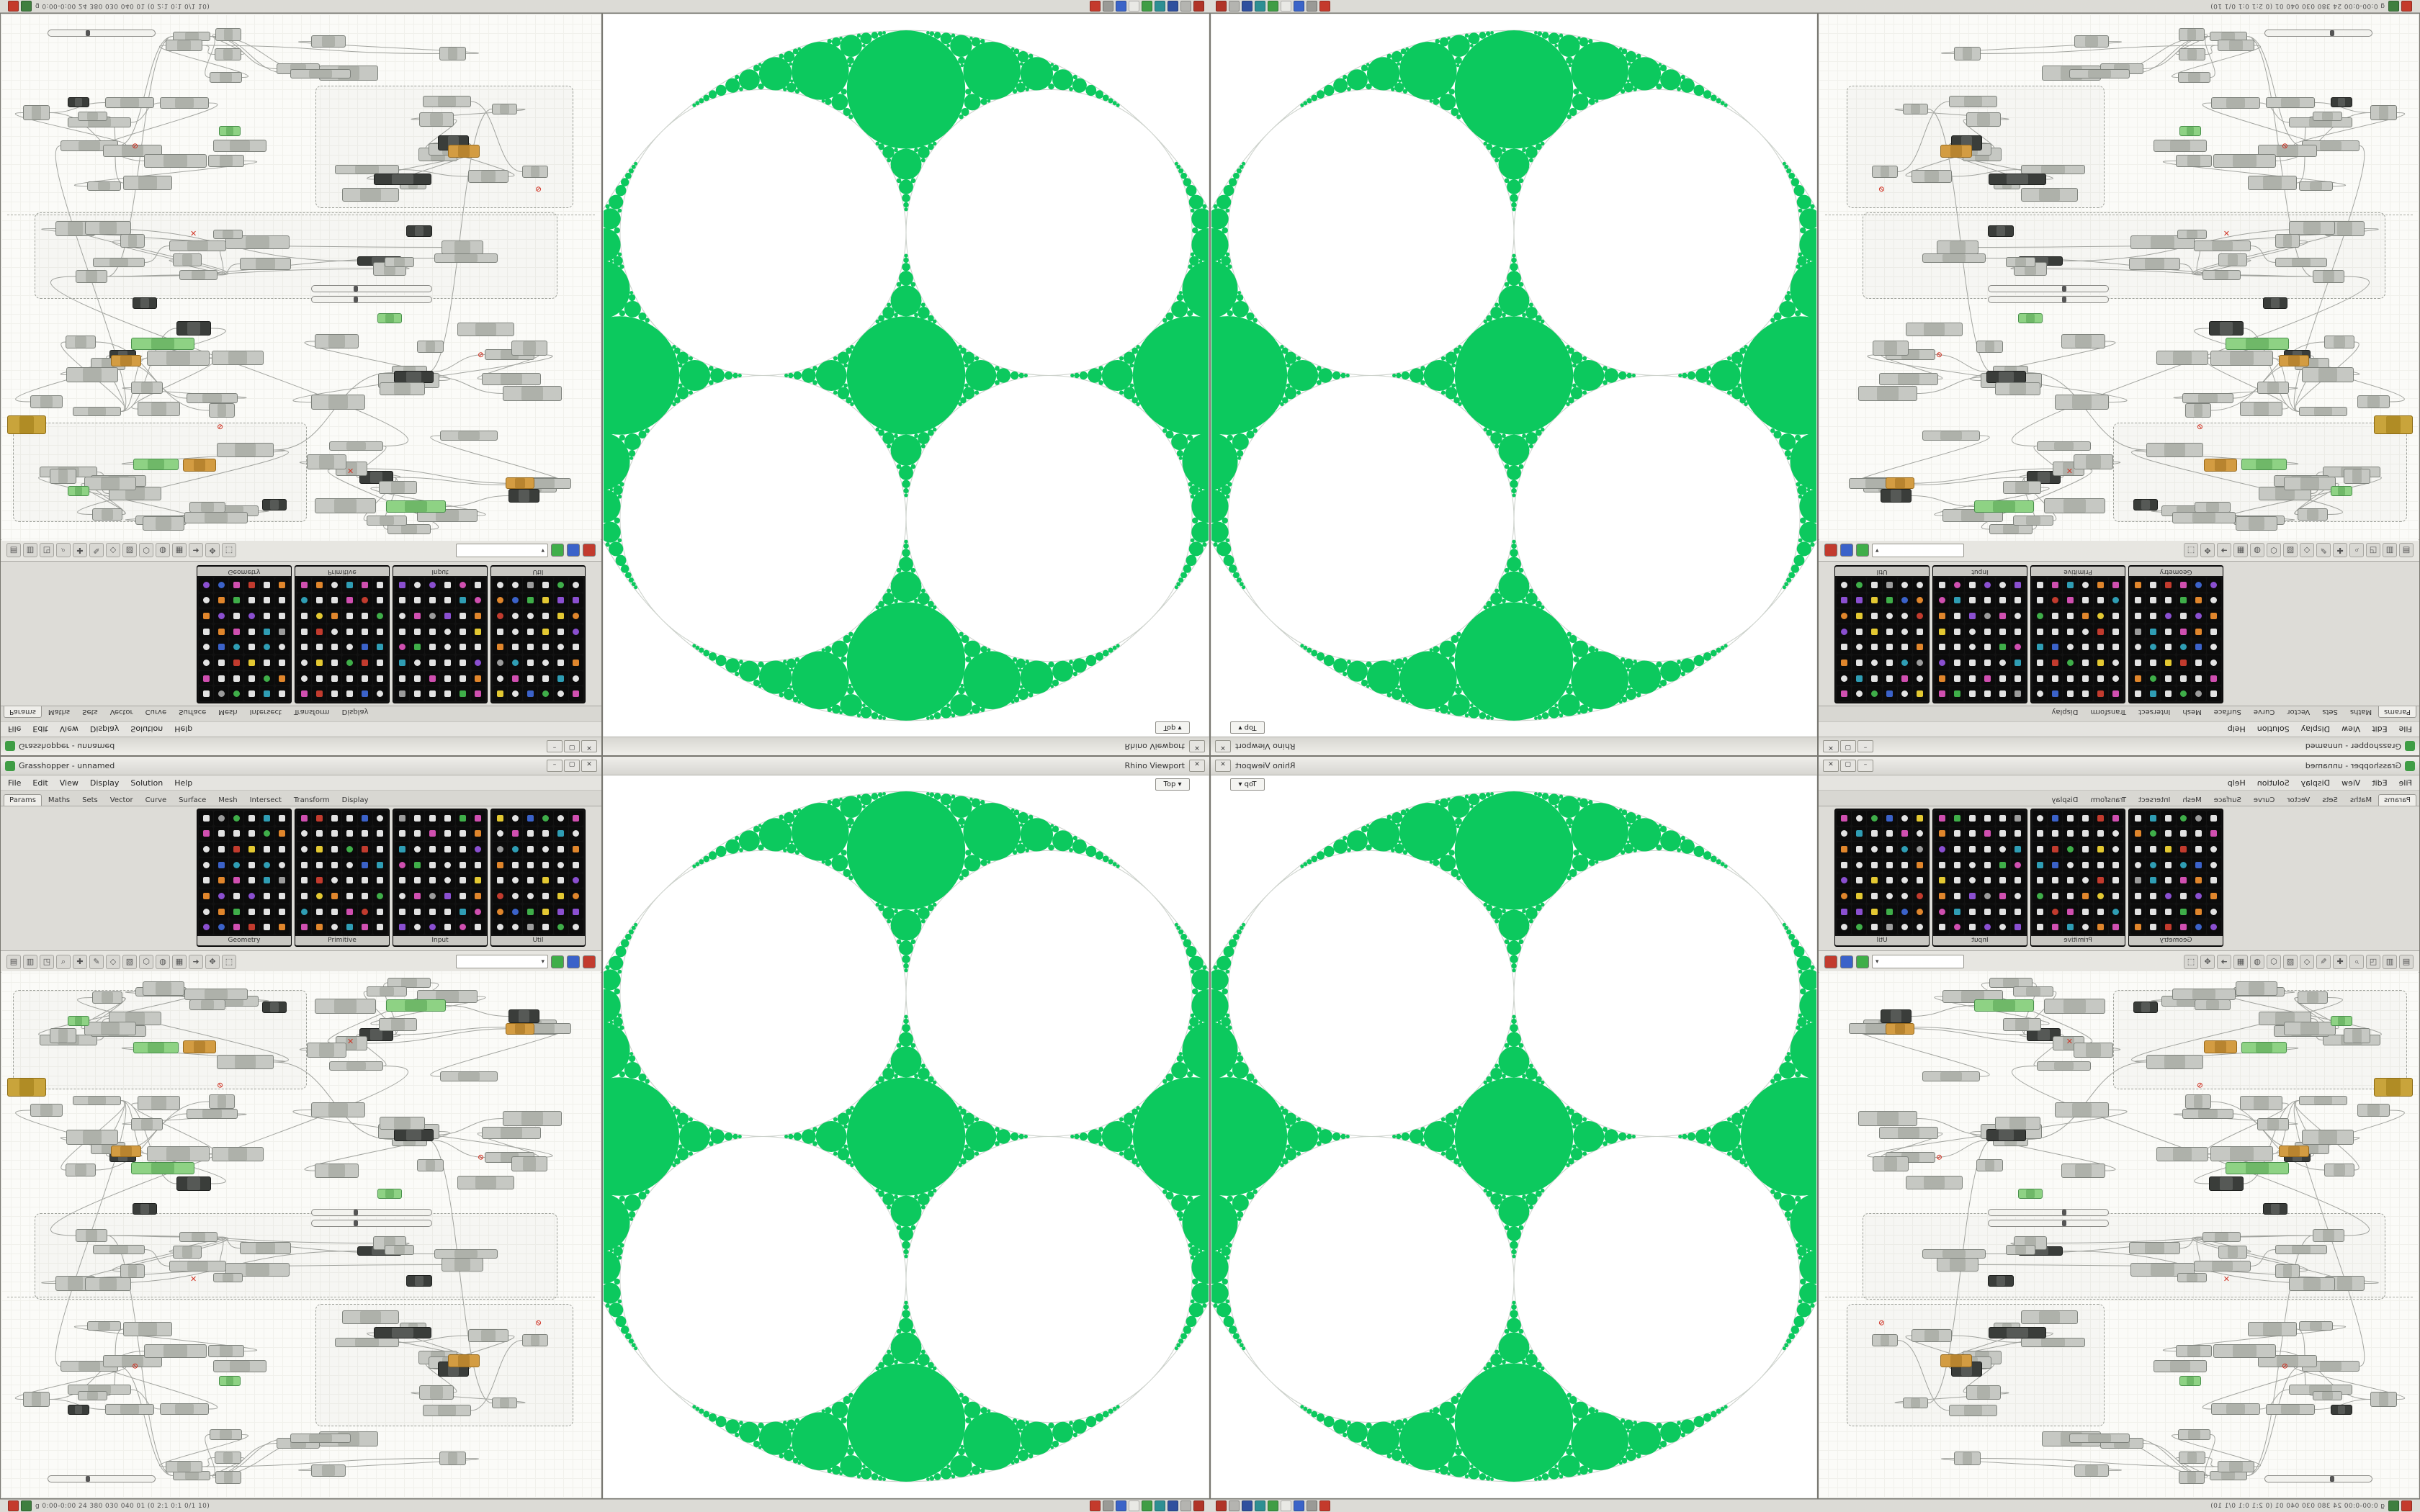  I want to click on tab-sets: Sets, so click(90, 800).